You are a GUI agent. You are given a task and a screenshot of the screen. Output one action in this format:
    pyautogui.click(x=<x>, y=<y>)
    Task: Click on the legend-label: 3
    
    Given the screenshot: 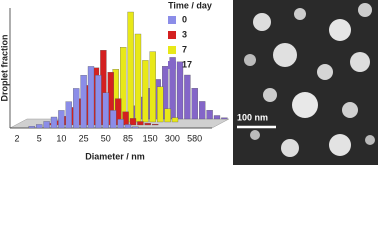 What is the action you would take?
    pyautogui.click(x=184, y=34)
    